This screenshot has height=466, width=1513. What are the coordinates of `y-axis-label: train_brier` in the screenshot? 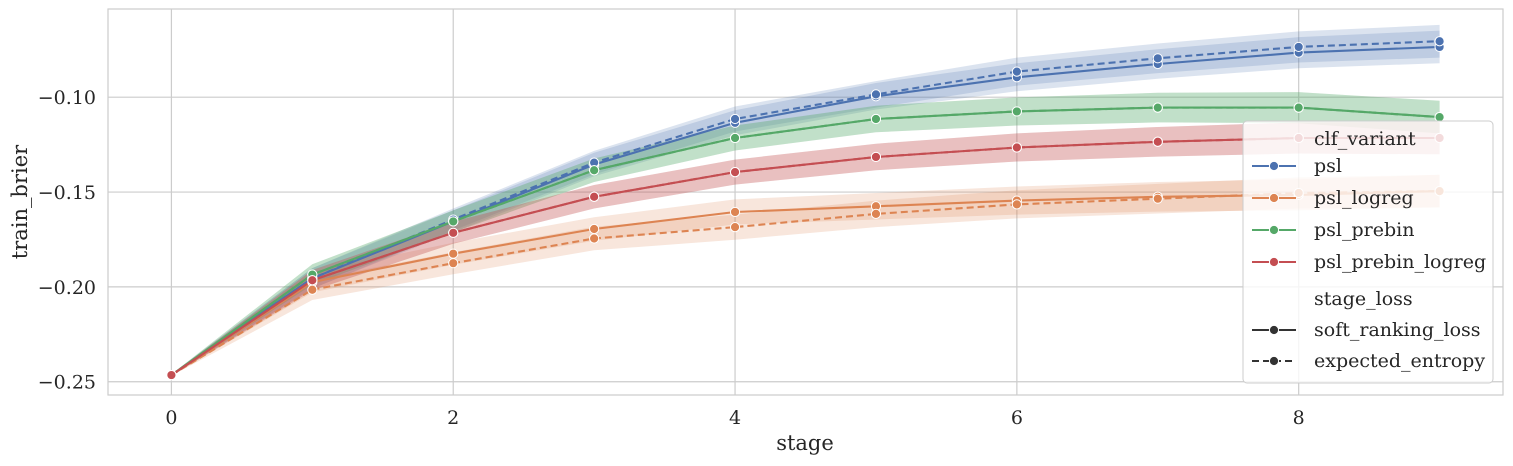 It's located at (20, 201).